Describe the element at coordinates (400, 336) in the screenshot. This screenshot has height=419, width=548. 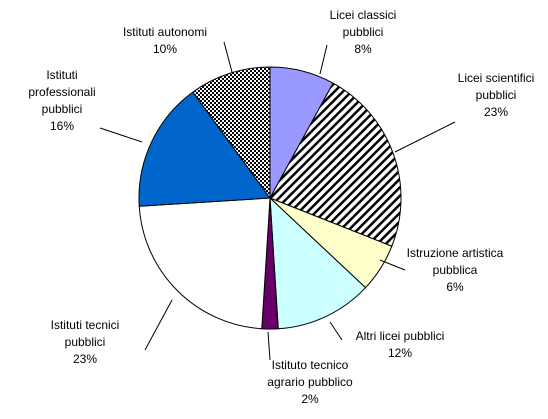
I see `category-label: Altri licei pubblici` at that location.